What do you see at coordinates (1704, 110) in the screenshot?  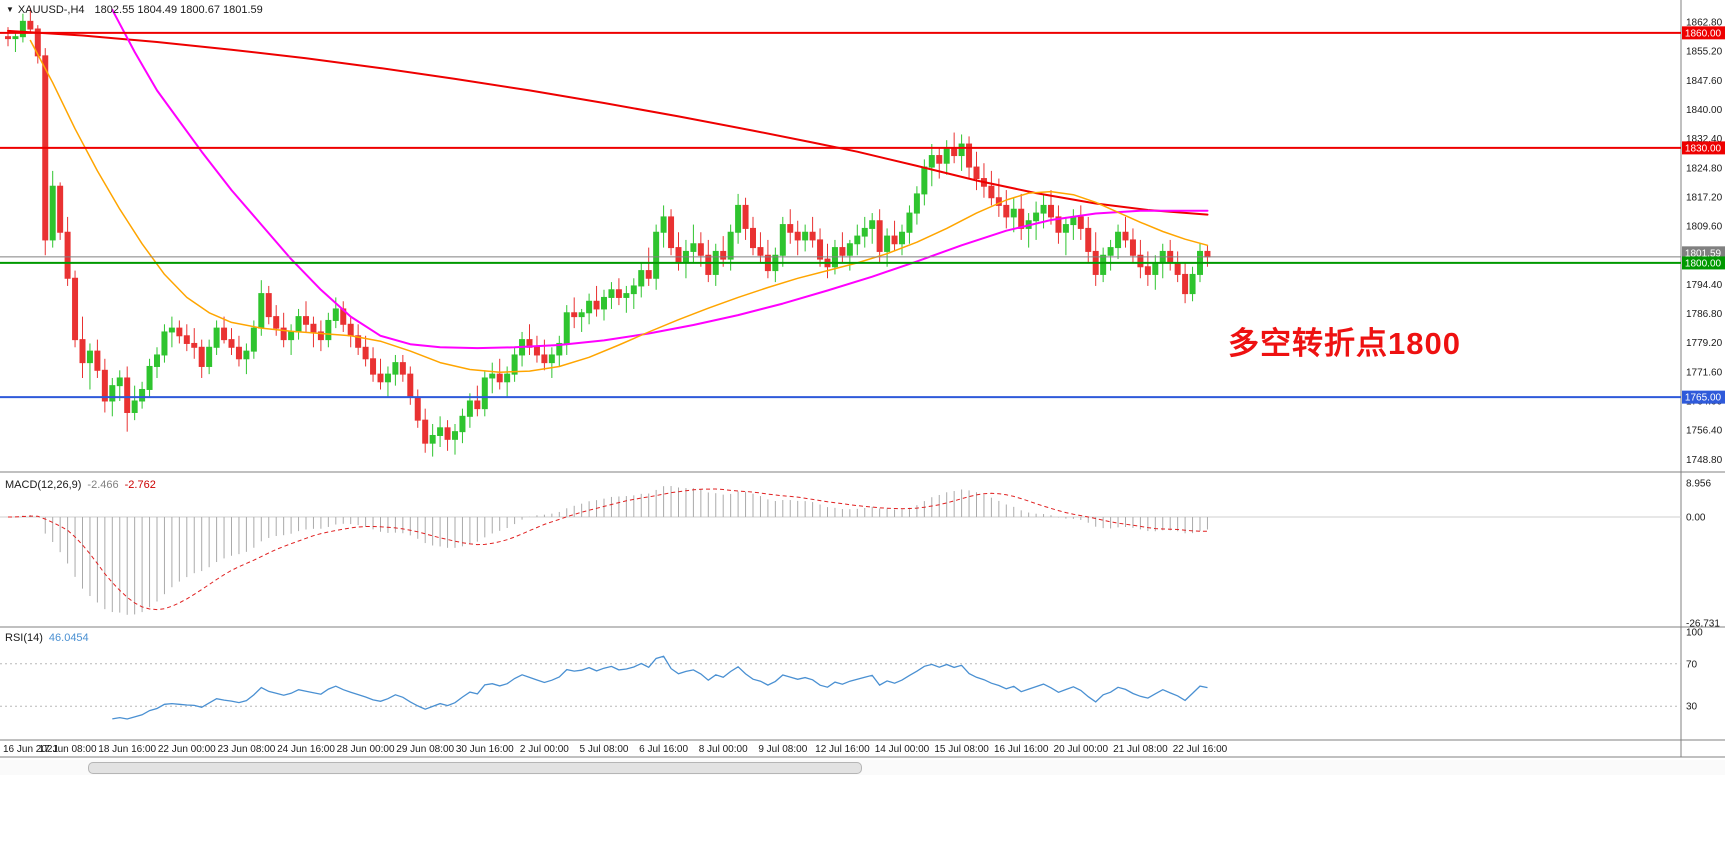 I see `svg-text: 1840.00` at bounding box center [1704, 110].